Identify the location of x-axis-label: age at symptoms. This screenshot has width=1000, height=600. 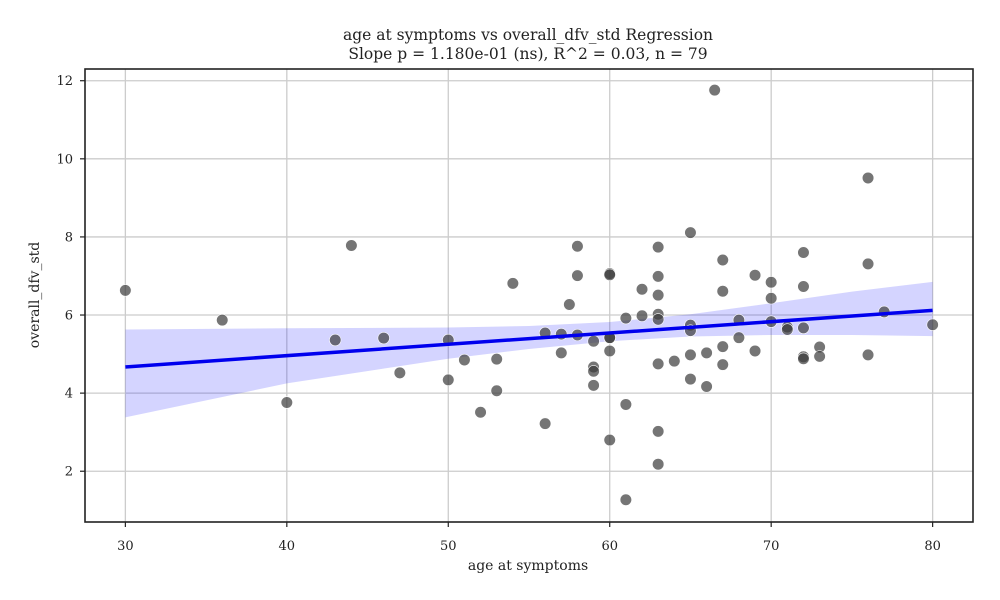
(528, 566).